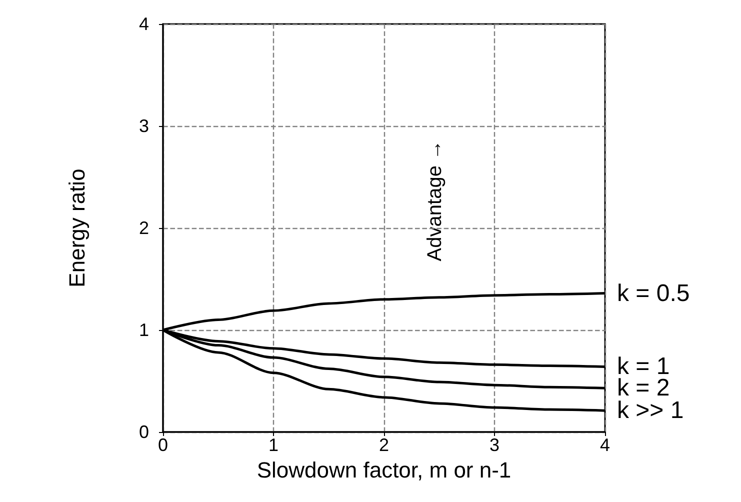  I want to click on annotation: Advantage →, so click(435, 201).